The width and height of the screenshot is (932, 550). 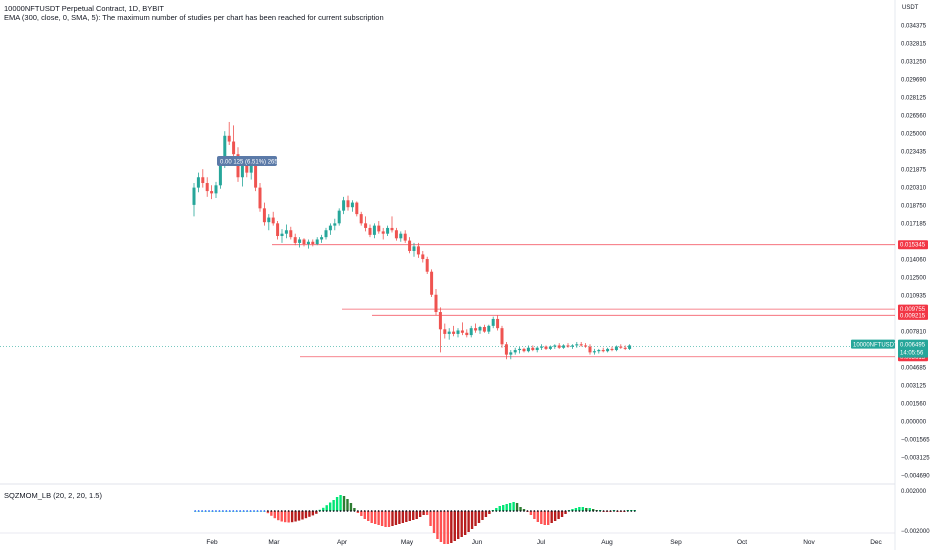 What do you see at coordinates (914, 386) in the screenshot?
I see `price-tick-label: 0.003125` at bounding box center [914, 386].